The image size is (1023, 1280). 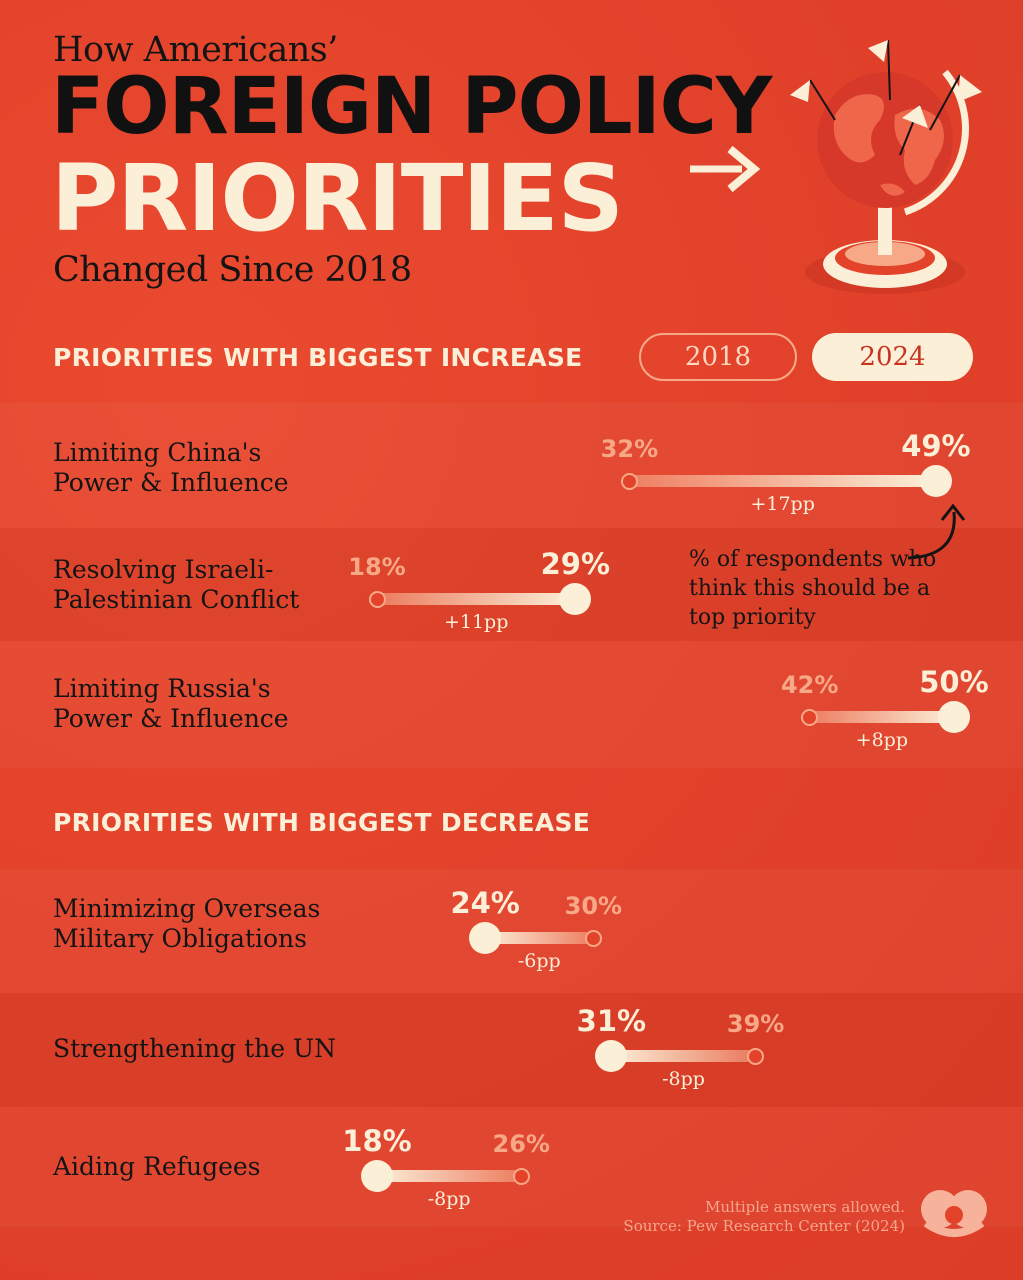 What do you see at coordinates (886, 166) in the screenshot?
I see `globe-icon` at bounding box center [886, 166].